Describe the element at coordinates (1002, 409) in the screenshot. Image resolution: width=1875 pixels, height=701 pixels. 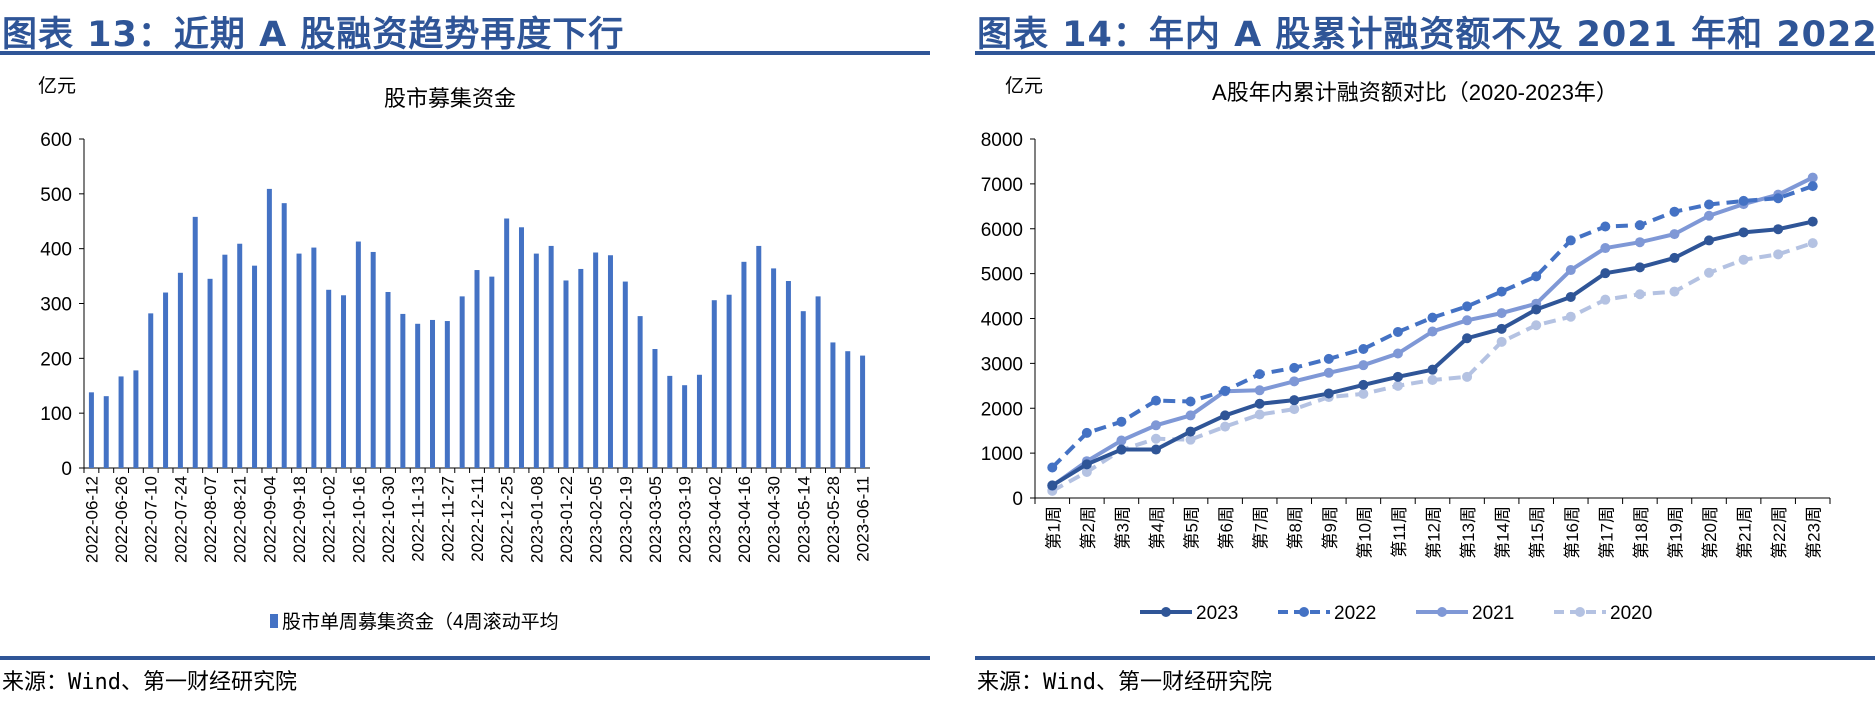
I see `y-tick-label: 2000` at that location.